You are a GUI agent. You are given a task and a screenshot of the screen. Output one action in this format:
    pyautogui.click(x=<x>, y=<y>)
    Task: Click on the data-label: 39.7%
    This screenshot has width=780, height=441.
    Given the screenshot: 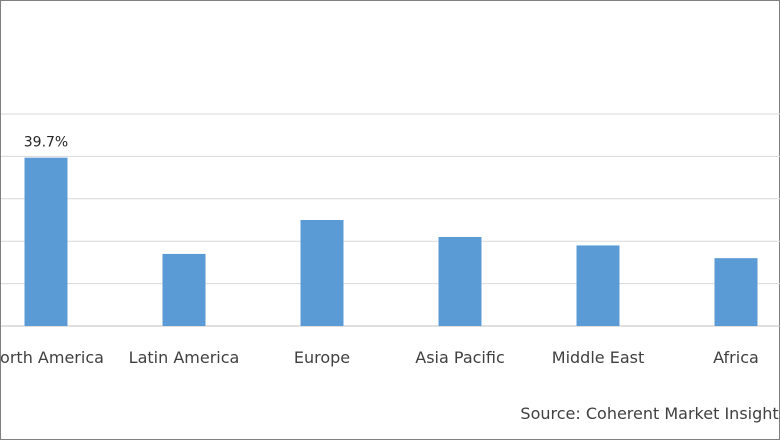 What is the action you would take?
    pyautogui.click(x=46, y=143)
    